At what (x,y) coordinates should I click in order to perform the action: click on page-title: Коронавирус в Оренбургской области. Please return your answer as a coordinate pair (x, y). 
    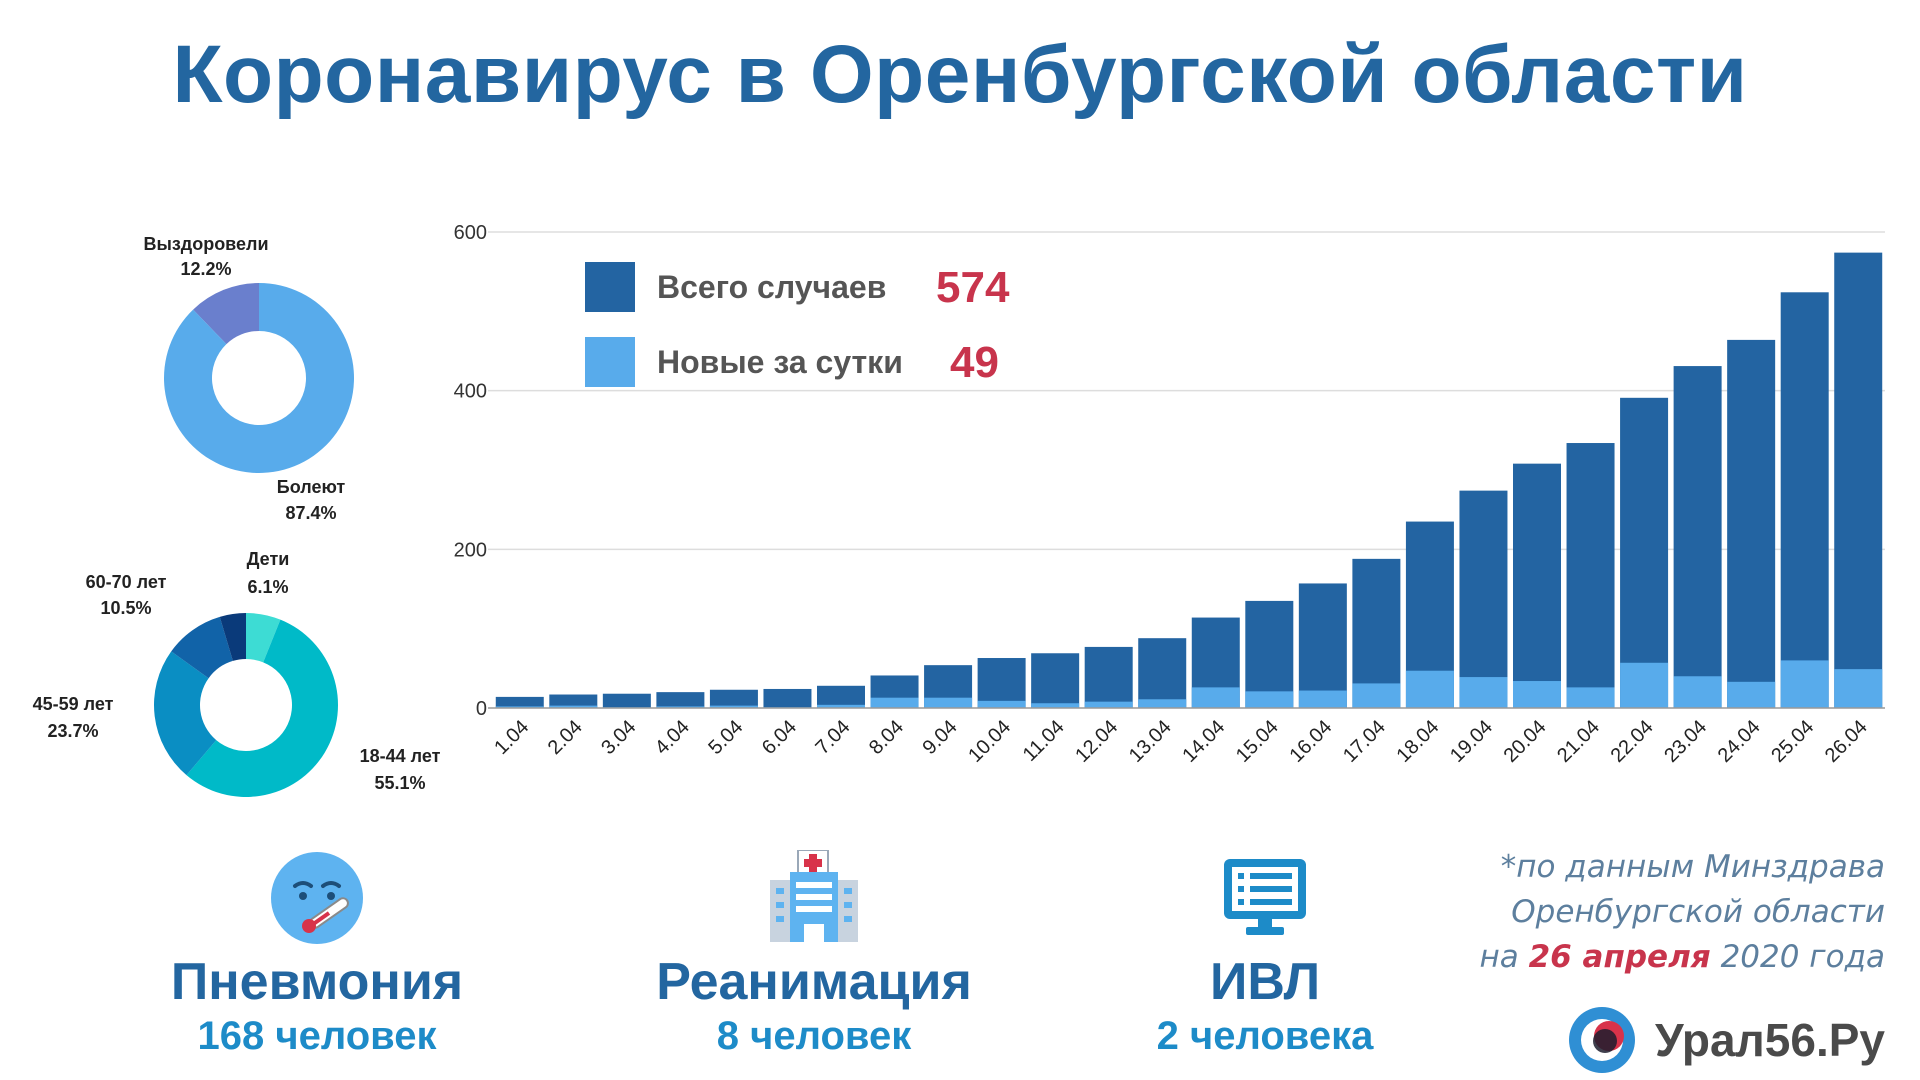
    Looking at the image, I should click on (960, 74).